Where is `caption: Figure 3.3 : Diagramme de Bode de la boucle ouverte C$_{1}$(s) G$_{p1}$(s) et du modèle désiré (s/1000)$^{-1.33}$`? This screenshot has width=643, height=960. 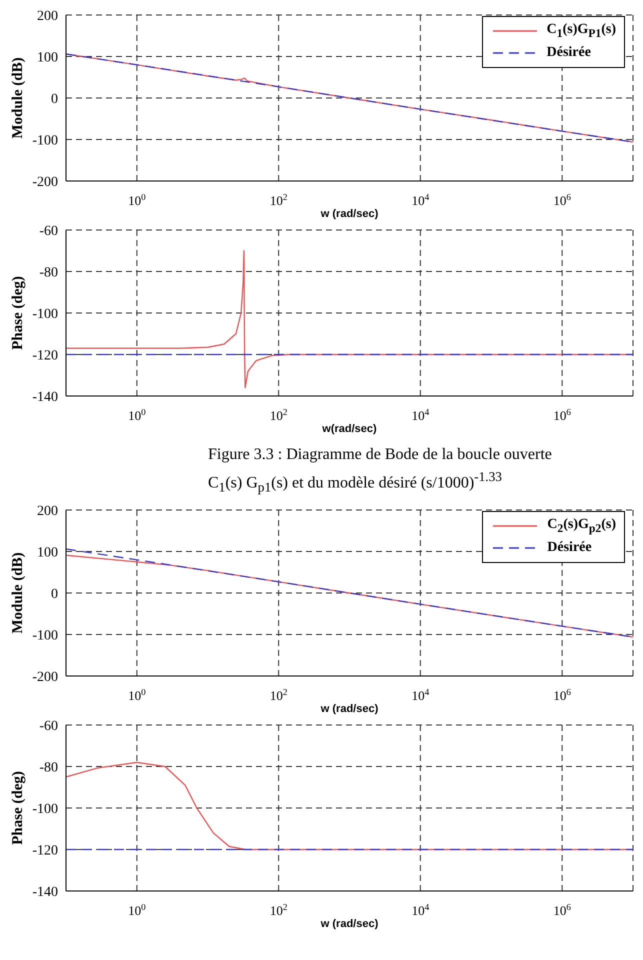 caption: Figure 3.3 : Diagramme de Bode de la boucle ouverte C$_{1}$(s) G$_{p1}$(s) et du modèle désiré (s/1000)$^{-1.33}$ is located at coordinates (380, 471).